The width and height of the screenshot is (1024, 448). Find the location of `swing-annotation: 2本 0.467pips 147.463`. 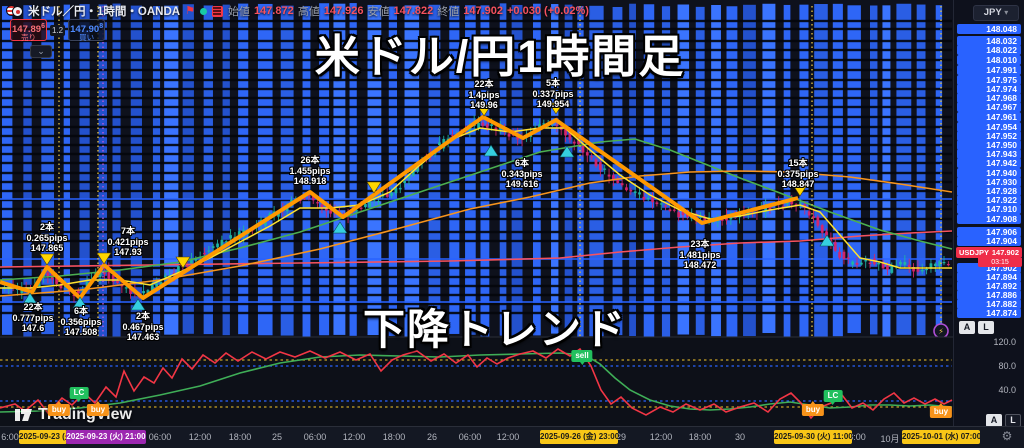

swing-annotation: 2本 0.467pips 147.463 is located at coordinates (143, 326).